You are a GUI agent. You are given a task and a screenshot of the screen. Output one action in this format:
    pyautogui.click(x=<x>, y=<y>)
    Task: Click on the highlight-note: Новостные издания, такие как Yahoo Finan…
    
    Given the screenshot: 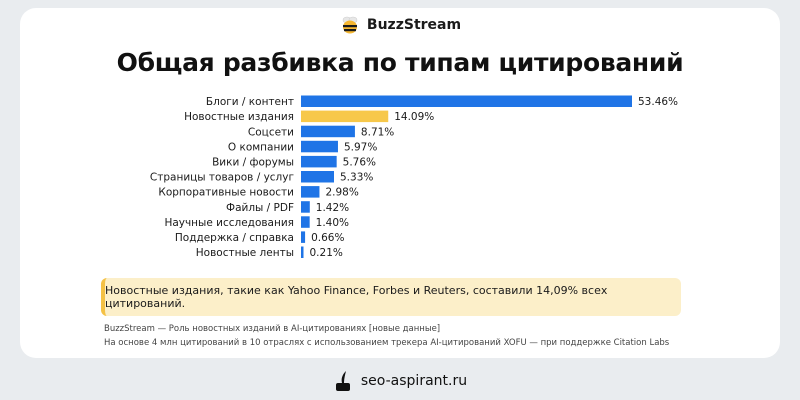 What is the action you would take?
    pyautogui.click(x=391, y=297)
    